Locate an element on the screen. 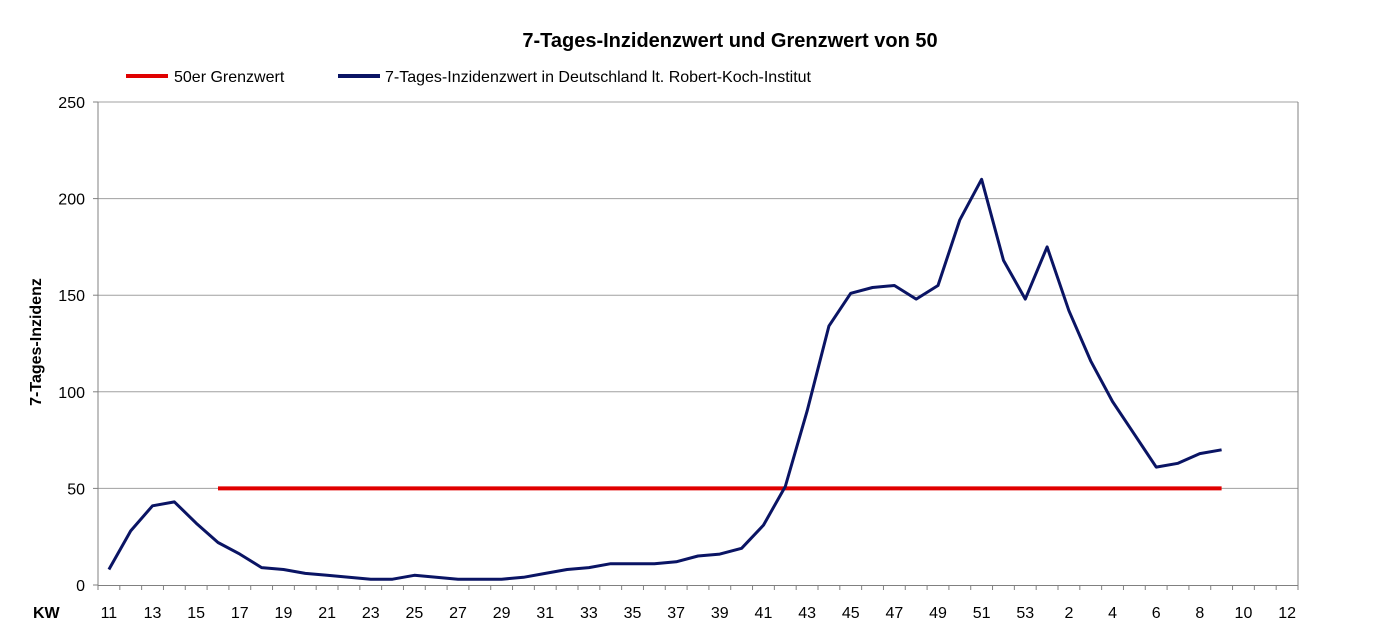 The image size is (1400, 635). x-tick-label: 51 is located at coordinates (982, 613).